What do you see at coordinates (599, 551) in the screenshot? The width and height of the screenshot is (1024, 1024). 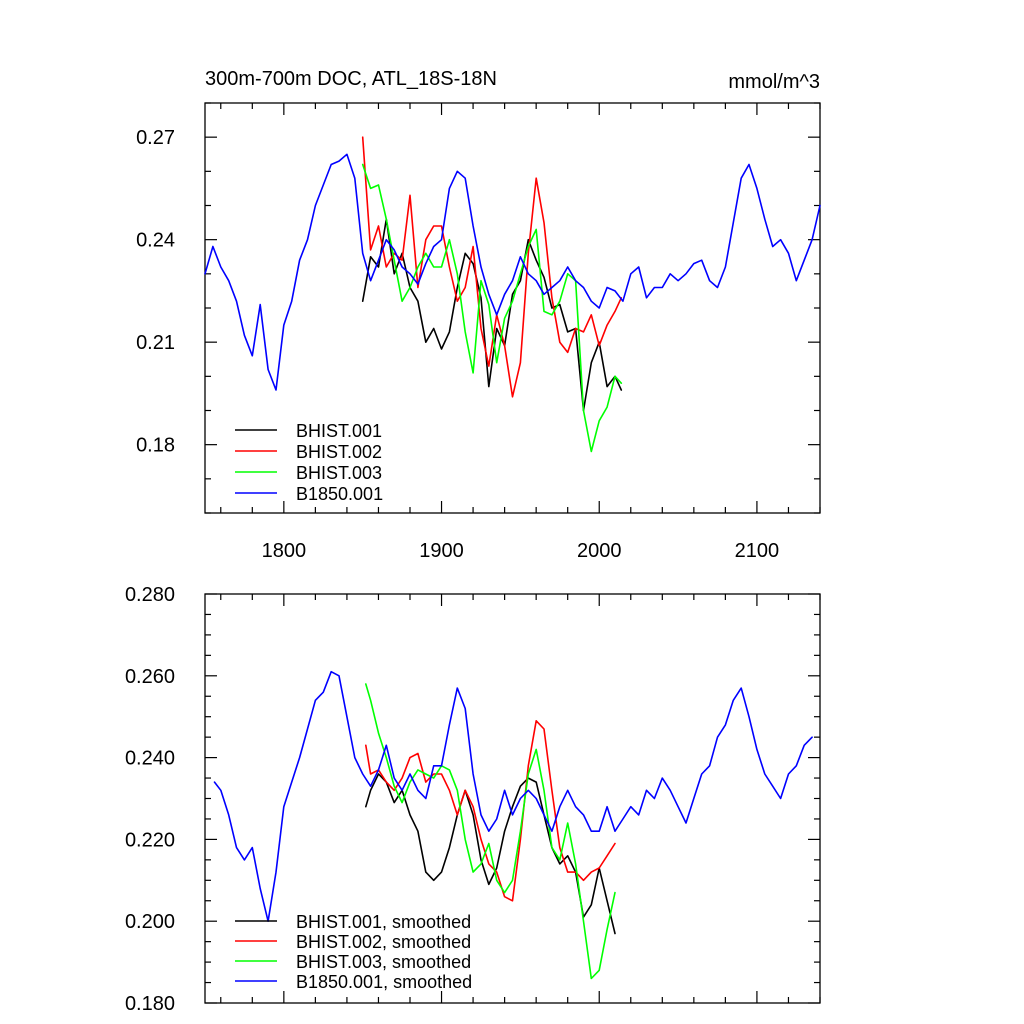 I see `x-tick-label: 2000` at bounding box center [599, 551].